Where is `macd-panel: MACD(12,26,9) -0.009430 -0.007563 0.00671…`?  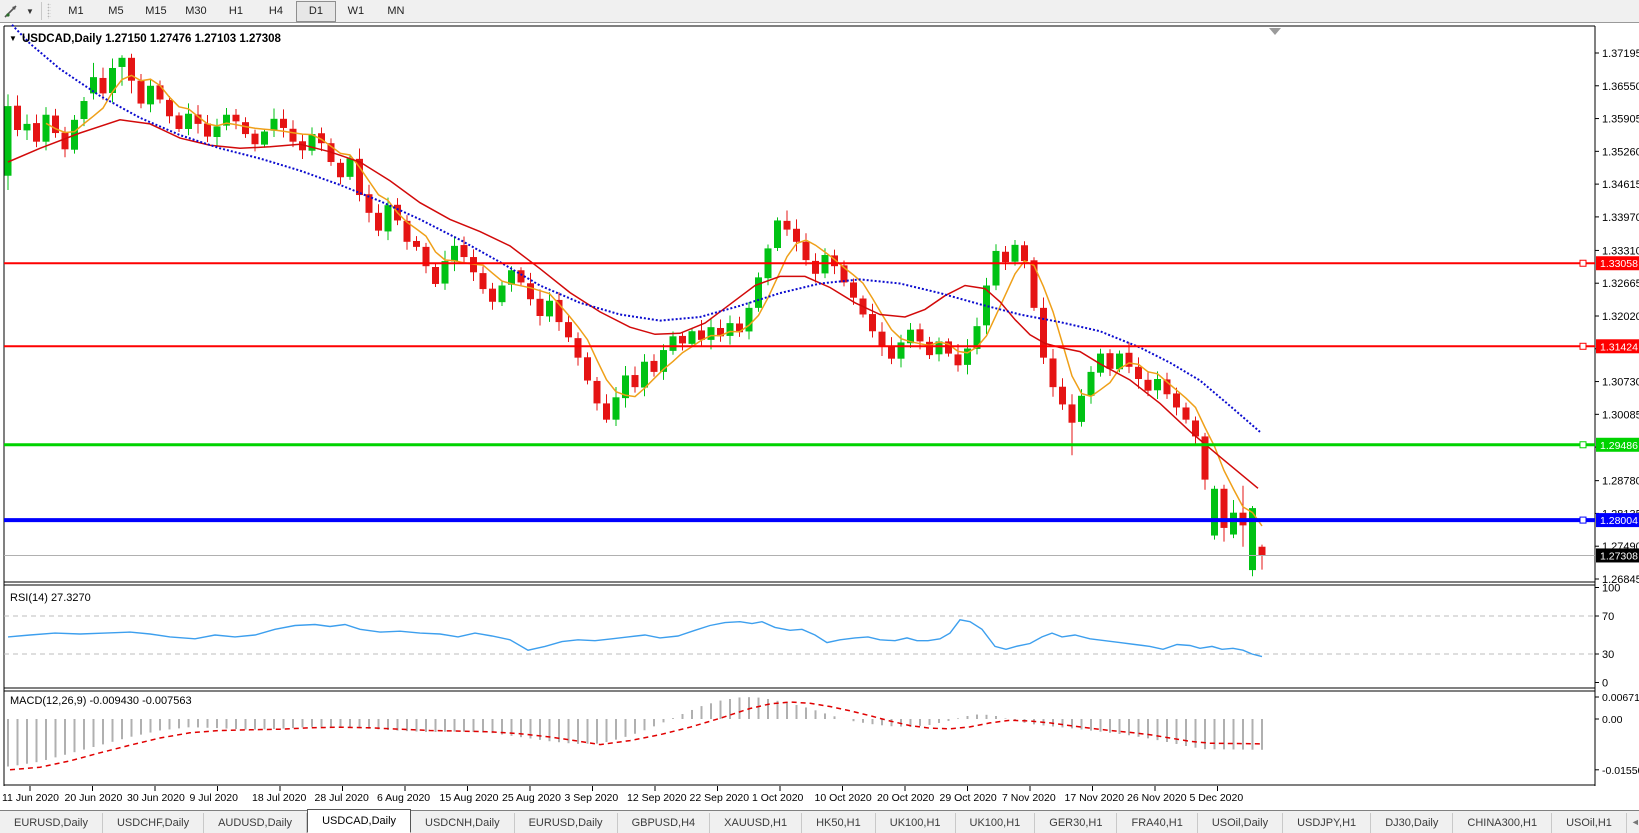
macd-panel: MACD(12,26,9) -0.009430 -0.007563 0.00671… is located at coordinates (823, 734).